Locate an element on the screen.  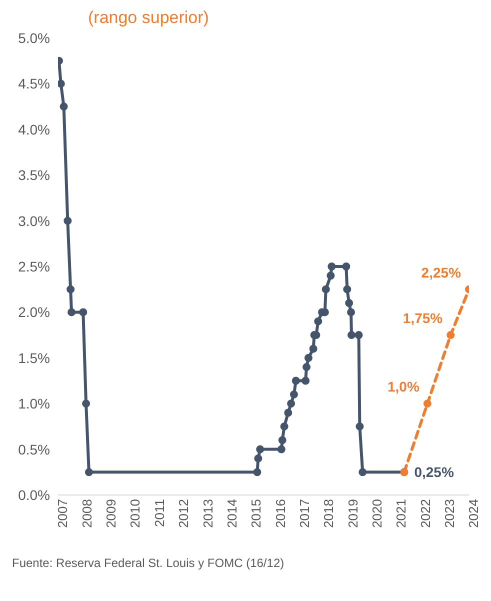
data-label: 2,25% is located at coordinates (441, 272).